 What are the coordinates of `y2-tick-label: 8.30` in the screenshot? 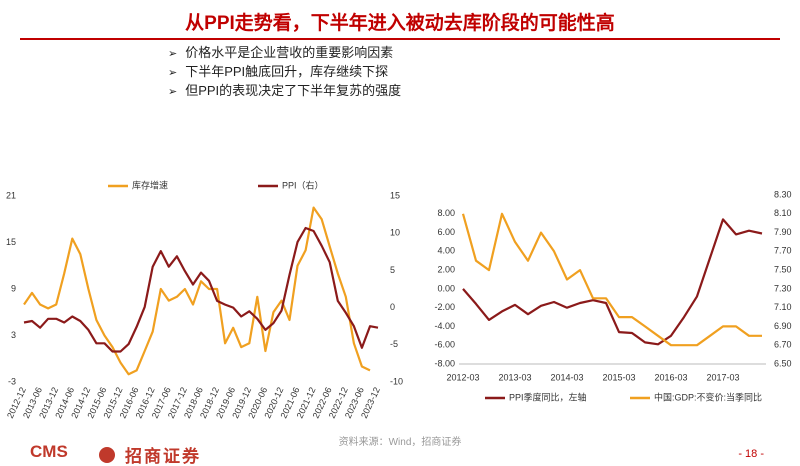 It's located at (783, 194).